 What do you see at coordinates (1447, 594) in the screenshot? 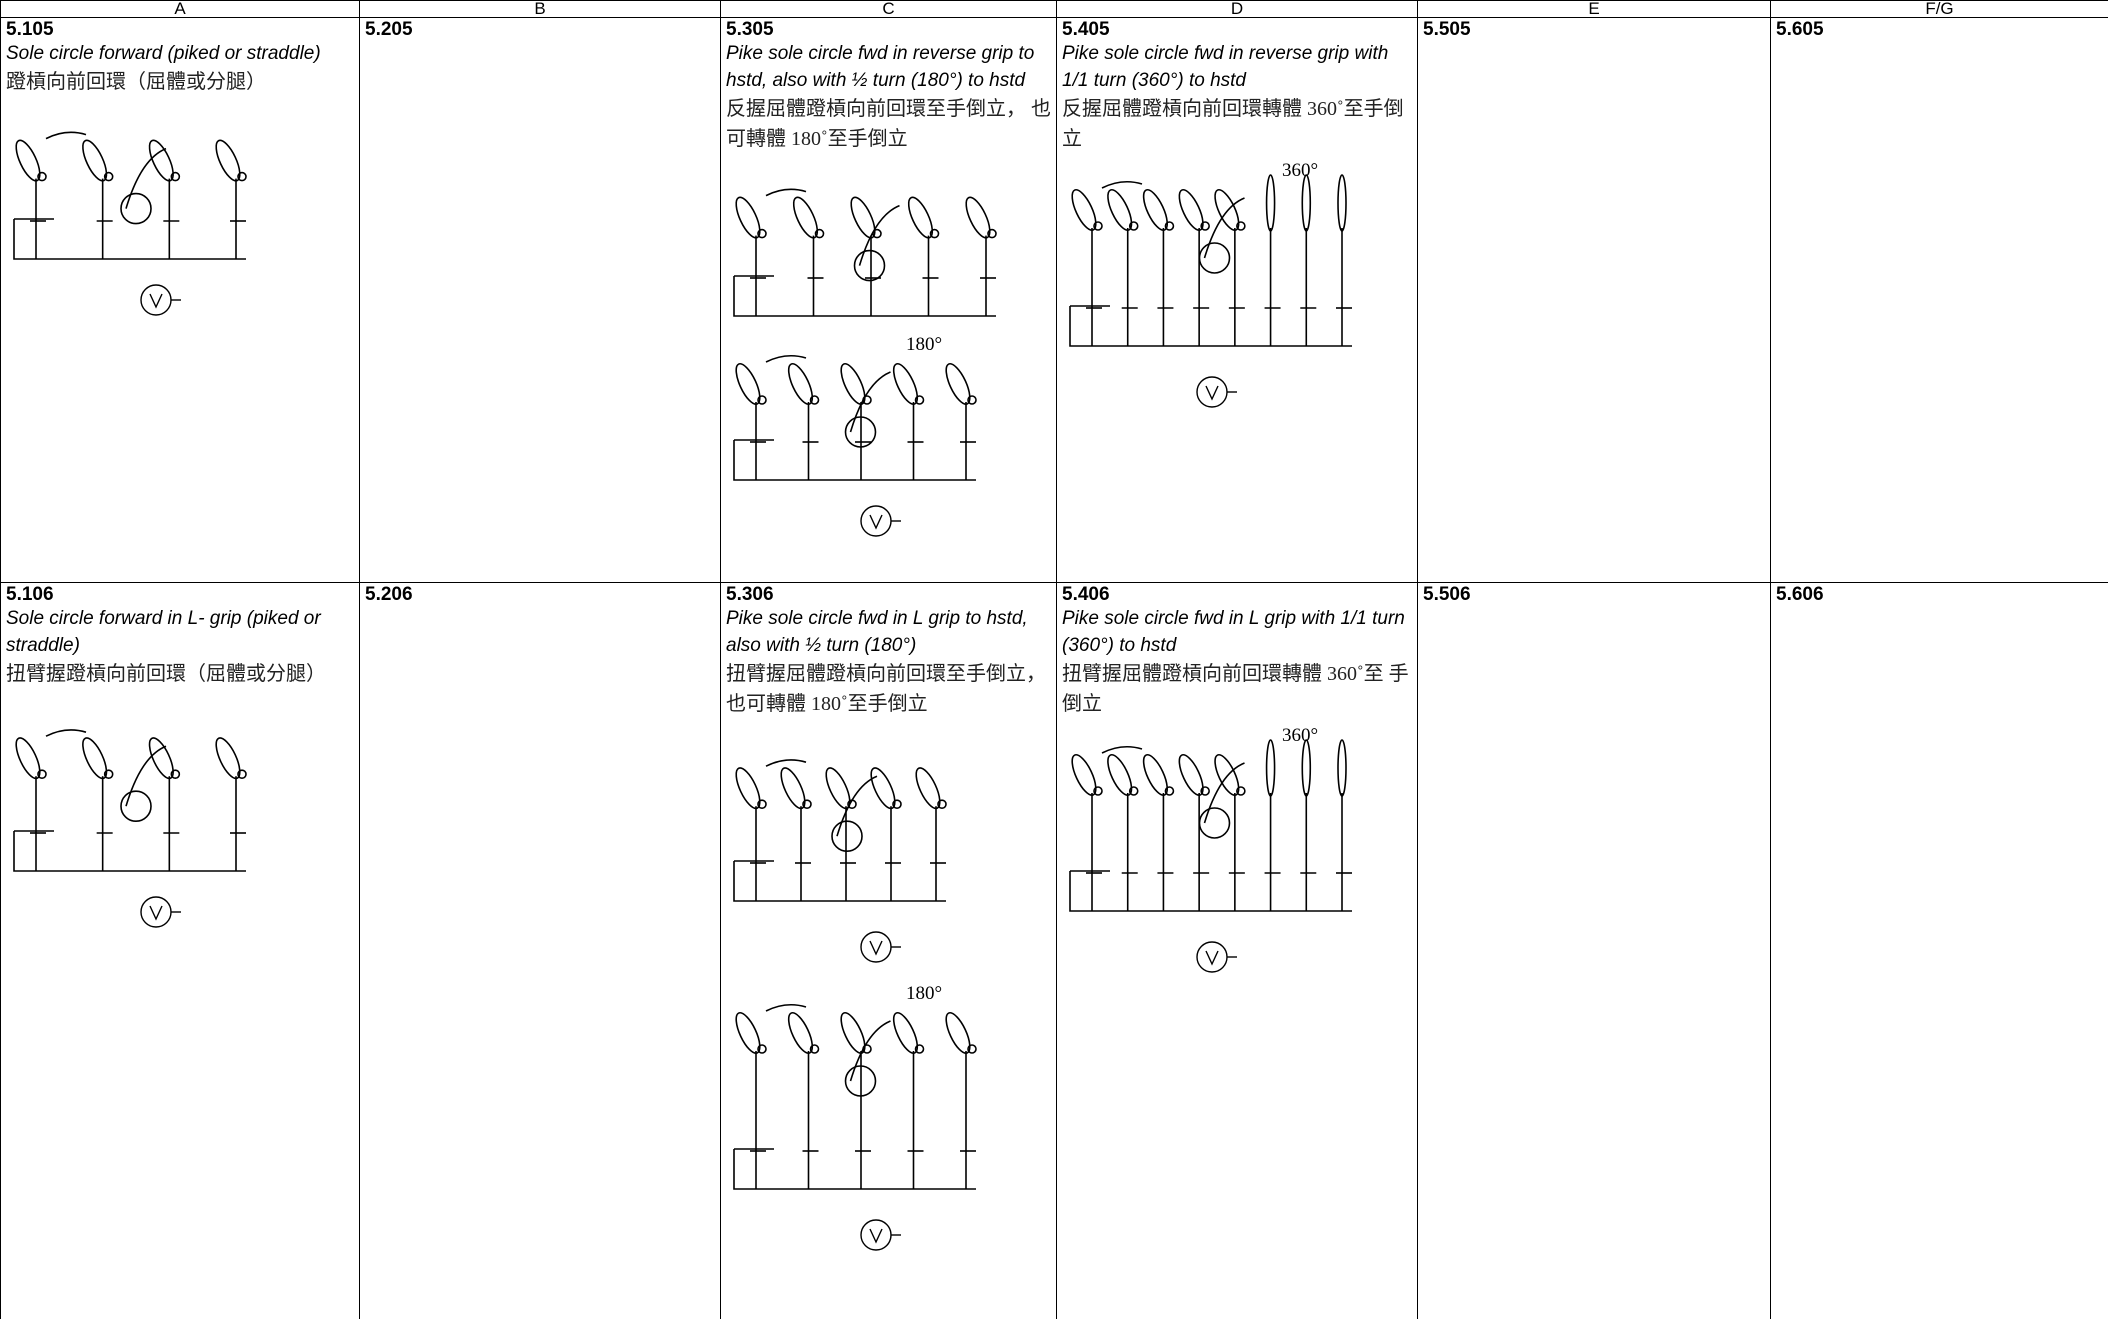
I see `skill-code: 5.506` at bounding box center [1447, 594].